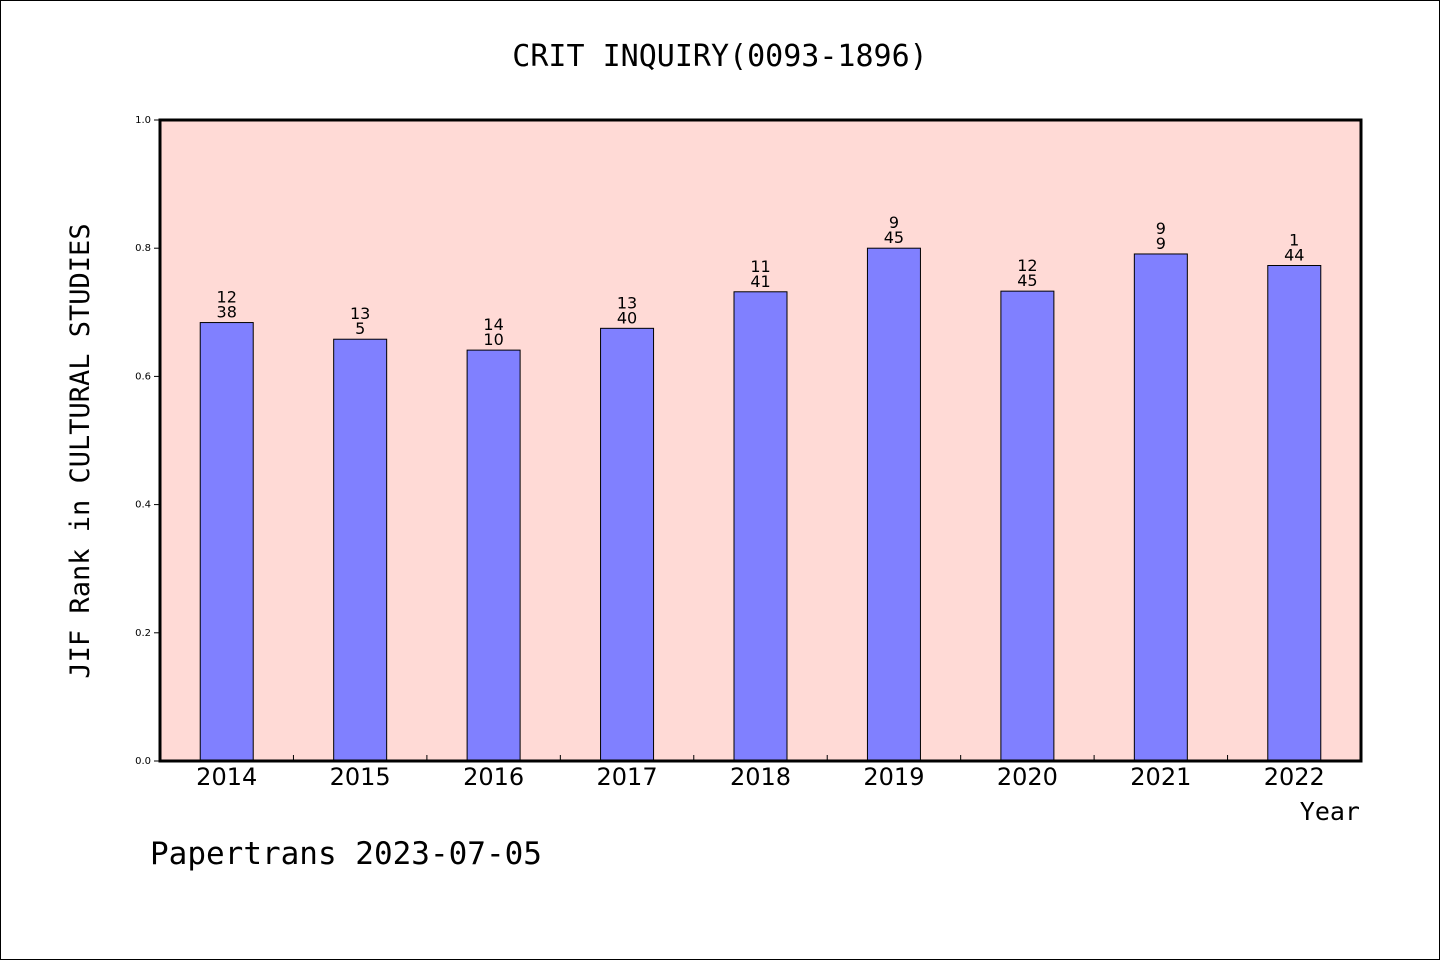 This screenshot has width=1440, height=960. Describe the element at coordinates (1330, 811) in the screenshot. I see `x-axis-label: Year` at that location.